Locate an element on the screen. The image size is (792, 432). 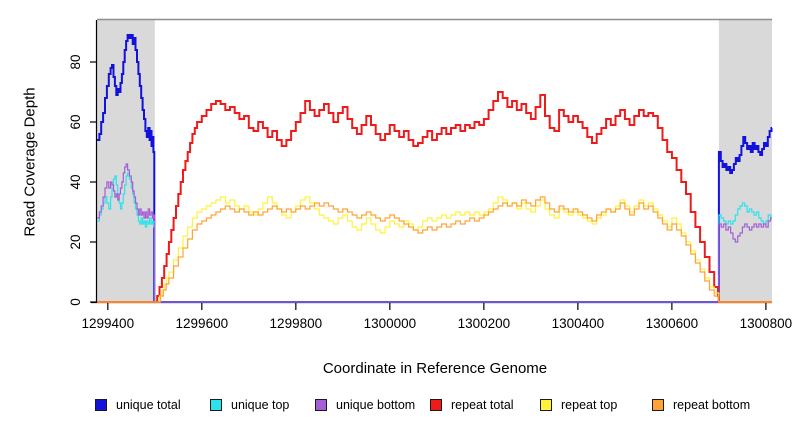
legend-item-unique-total: unique total is located at coordinates (138, 405).